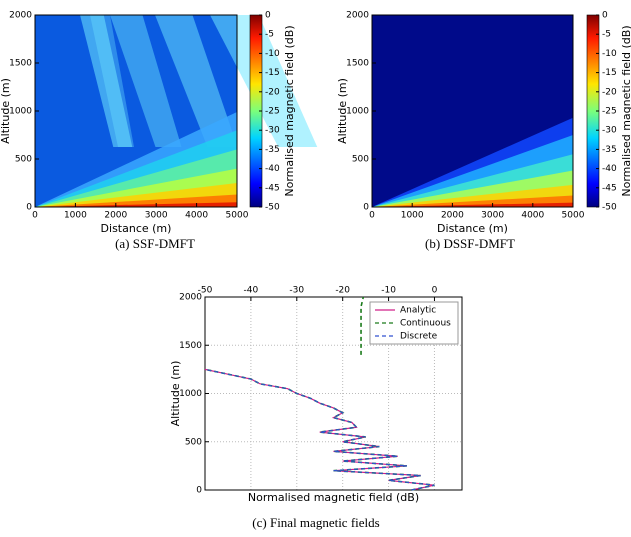  I want to click on x-tick-label: -10, so click(388, 291).